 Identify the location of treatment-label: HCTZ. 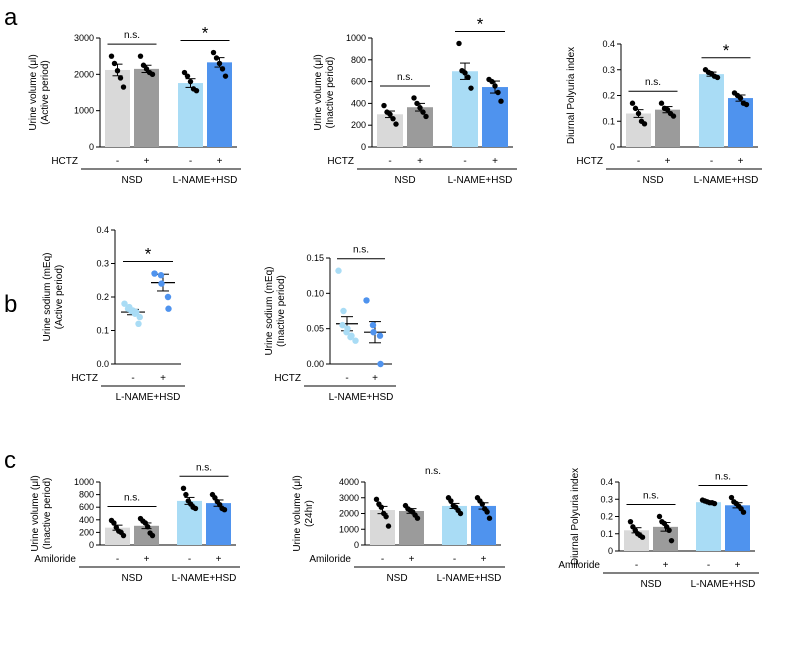
(64, 161).